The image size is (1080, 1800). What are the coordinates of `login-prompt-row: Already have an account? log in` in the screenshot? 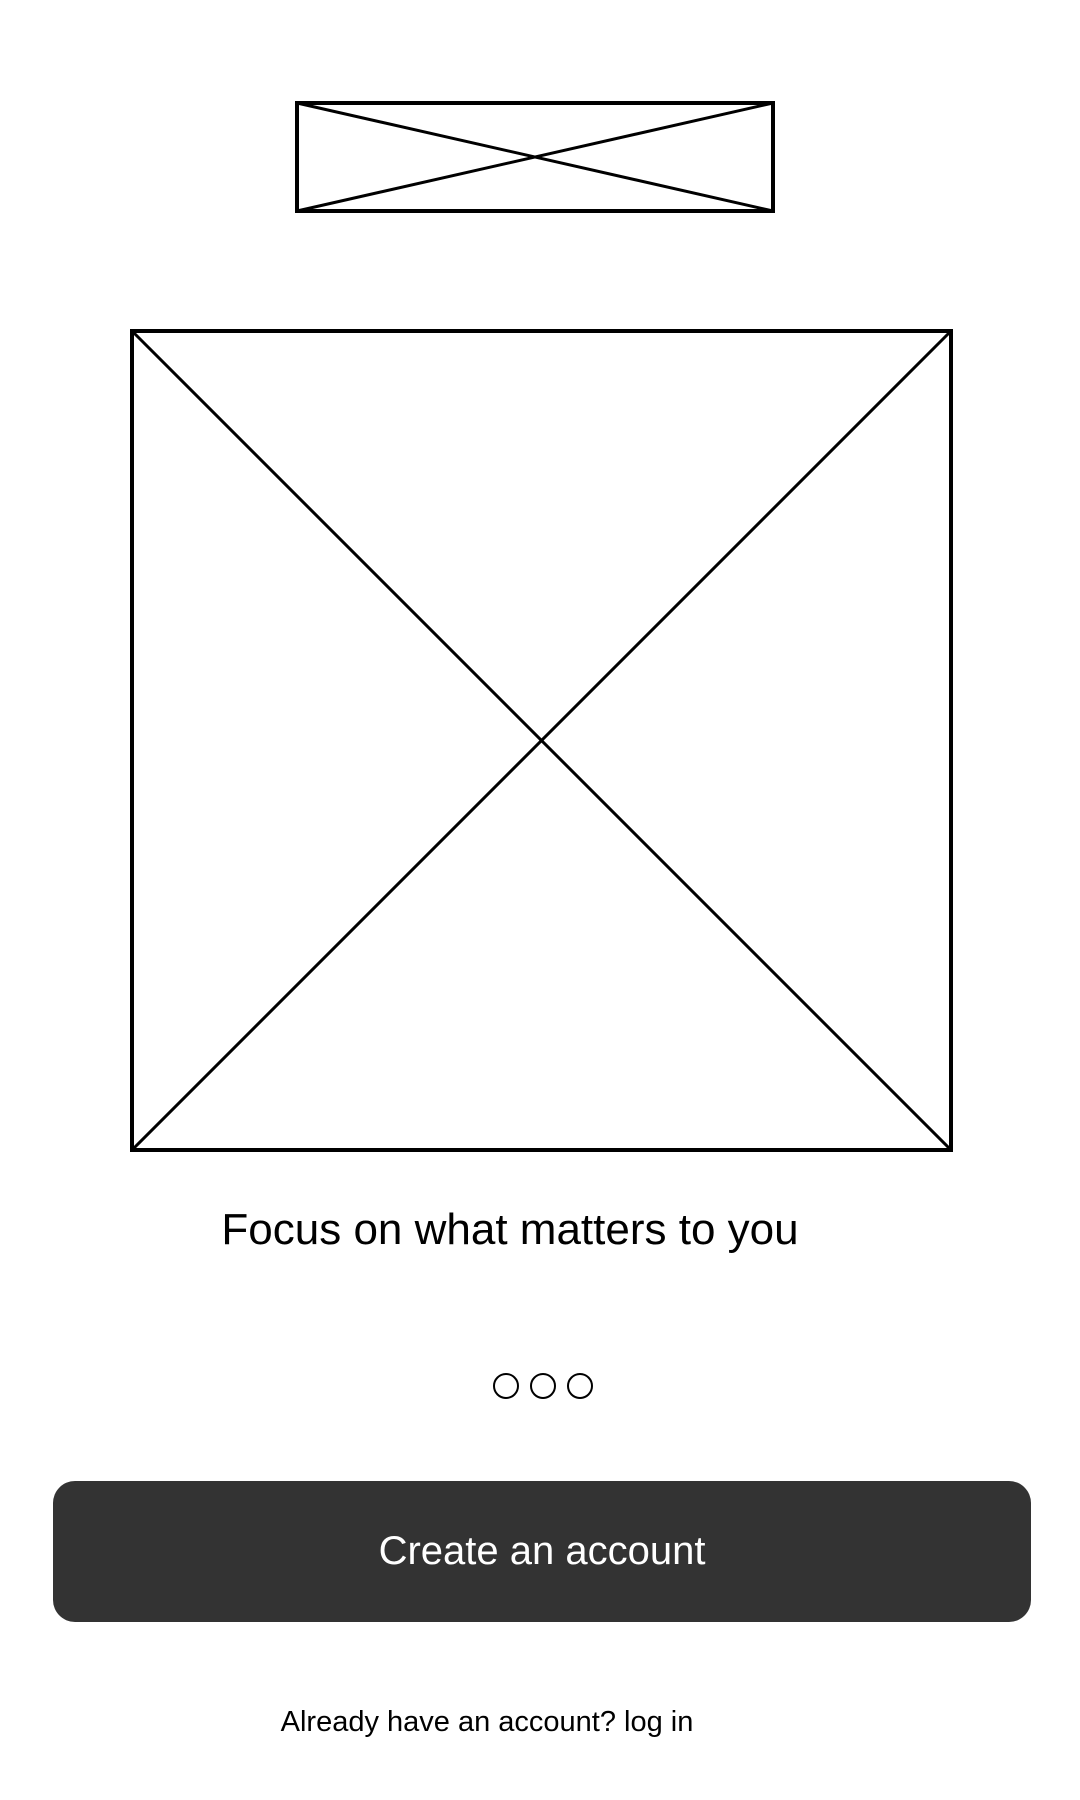 It's located at (540, 1722).